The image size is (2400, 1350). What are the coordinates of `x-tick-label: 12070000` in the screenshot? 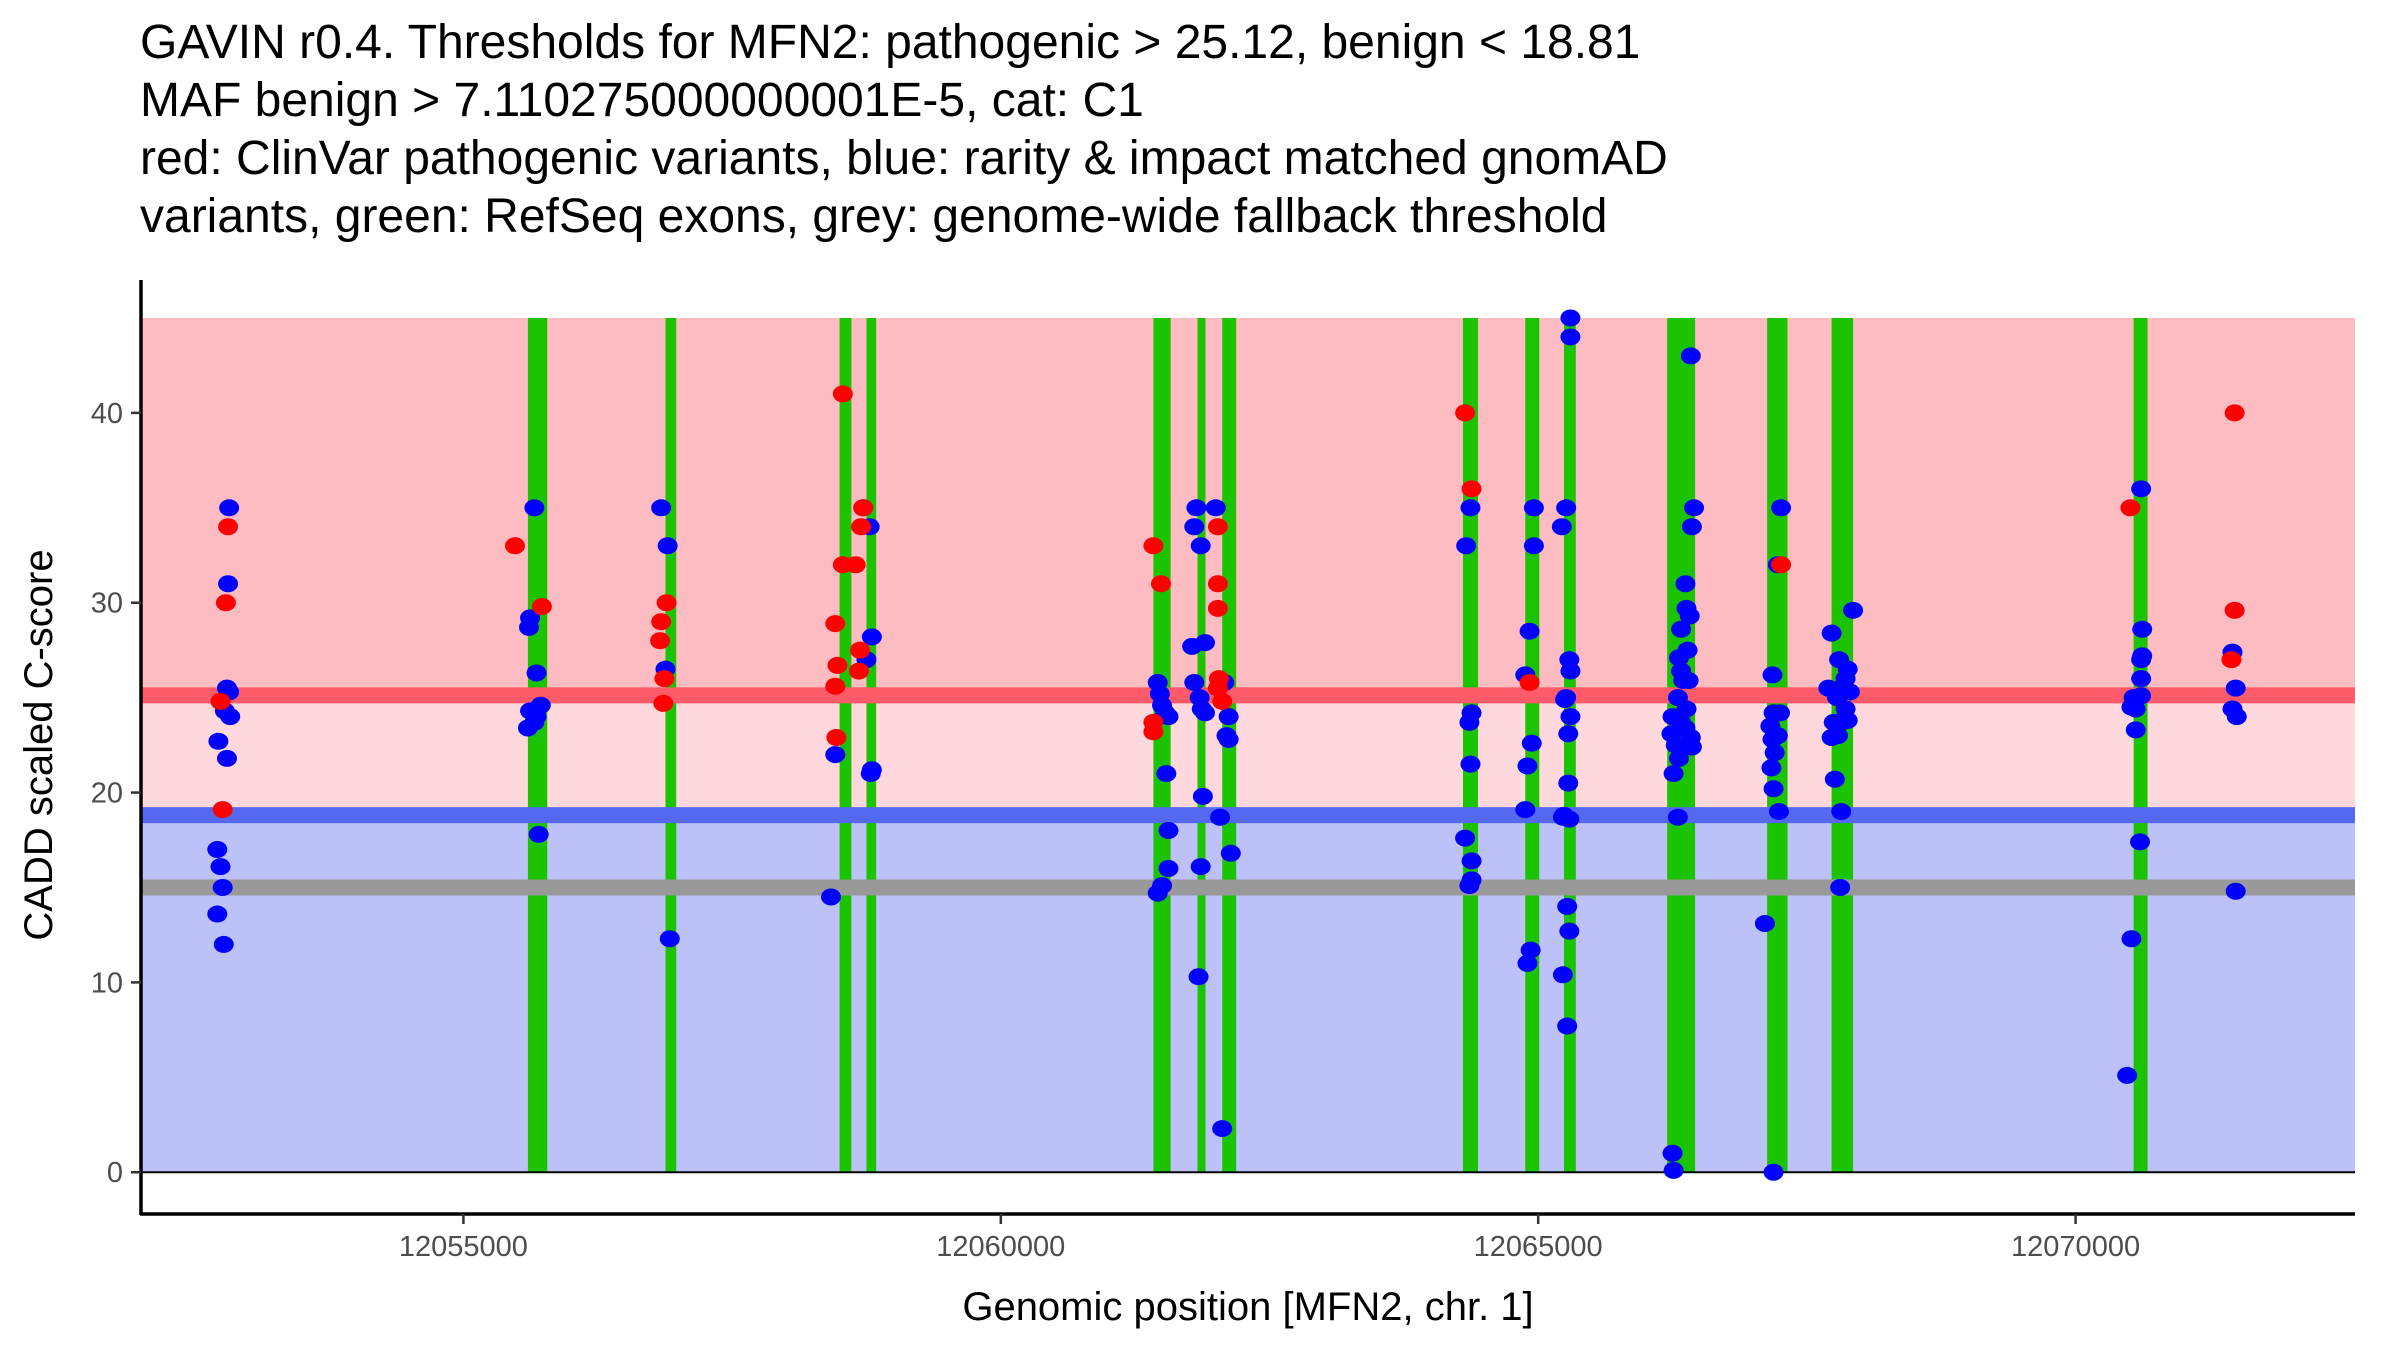 It's located at (2075, 1247).